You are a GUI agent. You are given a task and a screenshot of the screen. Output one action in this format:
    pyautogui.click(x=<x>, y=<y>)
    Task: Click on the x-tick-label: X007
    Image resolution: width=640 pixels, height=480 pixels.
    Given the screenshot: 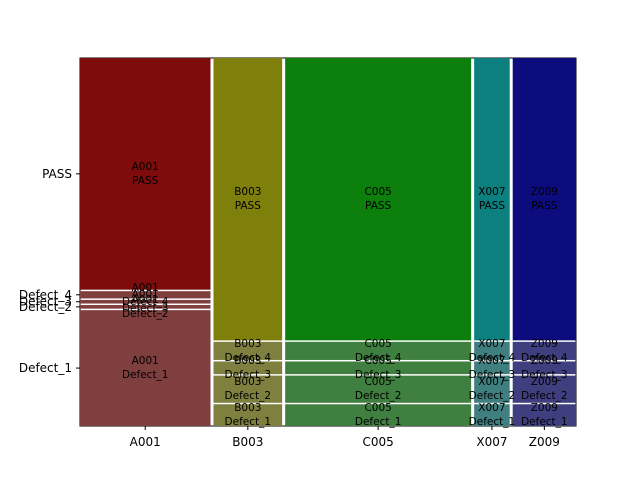 What is the action you would take?
    pyautogui.click(x=491, y=442)
    